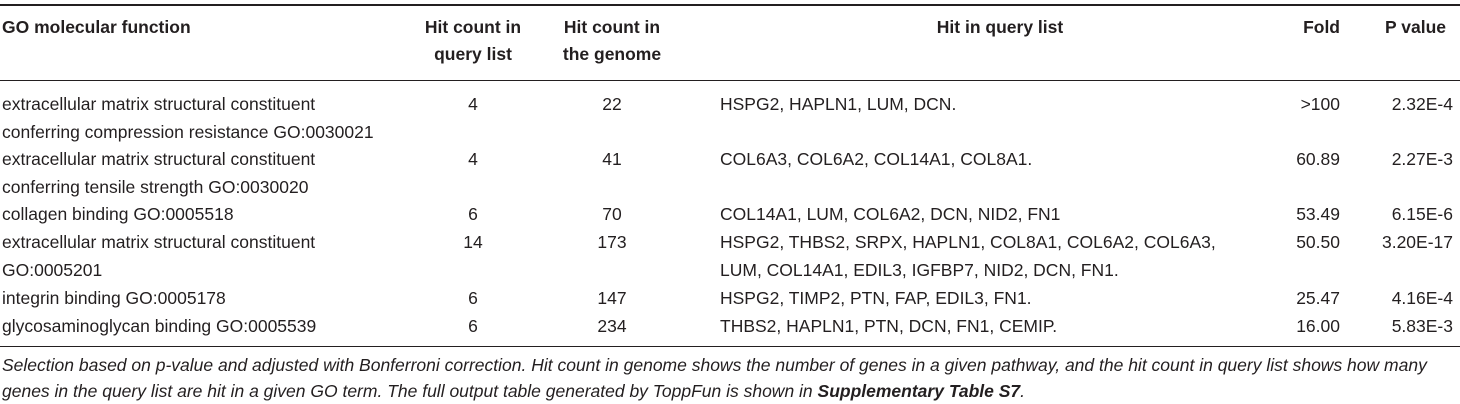 The height and width of the screenshot is (404, 1460). Describe the element at coordinates (155, 187) in the screenshot. I see `function-text-line2: conferring tensile strength GO:0030020` at that location.